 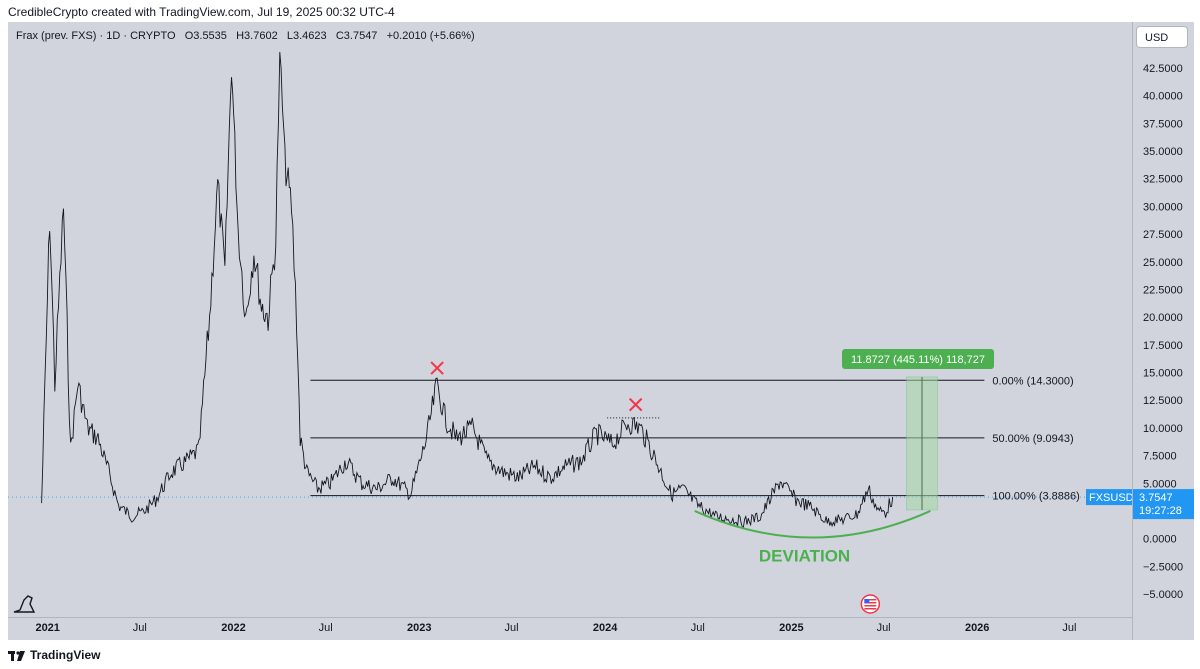 I want to click on price-tag-box, so click(x=1163, y=504).